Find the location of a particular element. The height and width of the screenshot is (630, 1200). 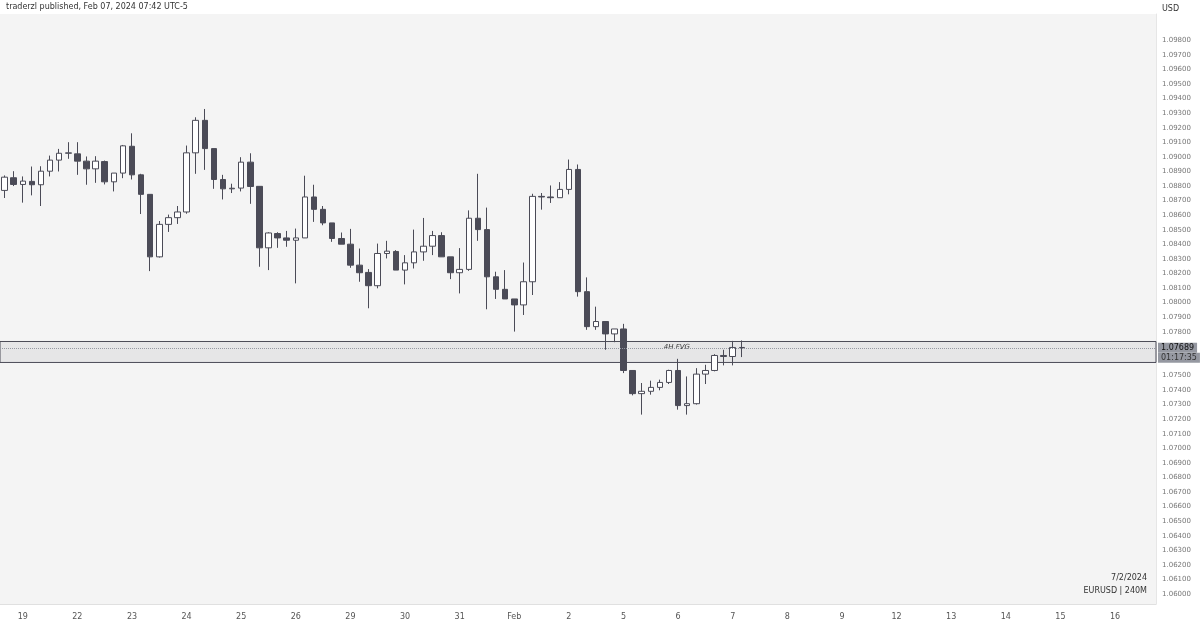

x-tick-label: 12 is located at coordinates (896, 616).